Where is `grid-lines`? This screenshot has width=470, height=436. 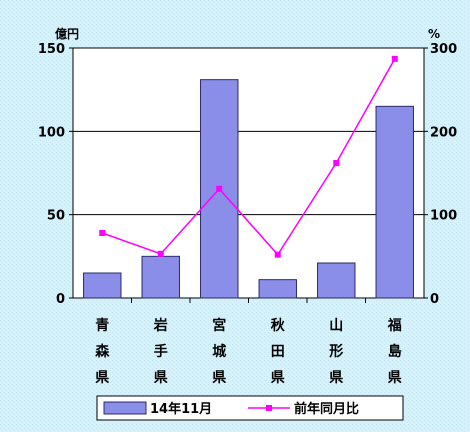 grid-lines is located at coordinates (248, 173).